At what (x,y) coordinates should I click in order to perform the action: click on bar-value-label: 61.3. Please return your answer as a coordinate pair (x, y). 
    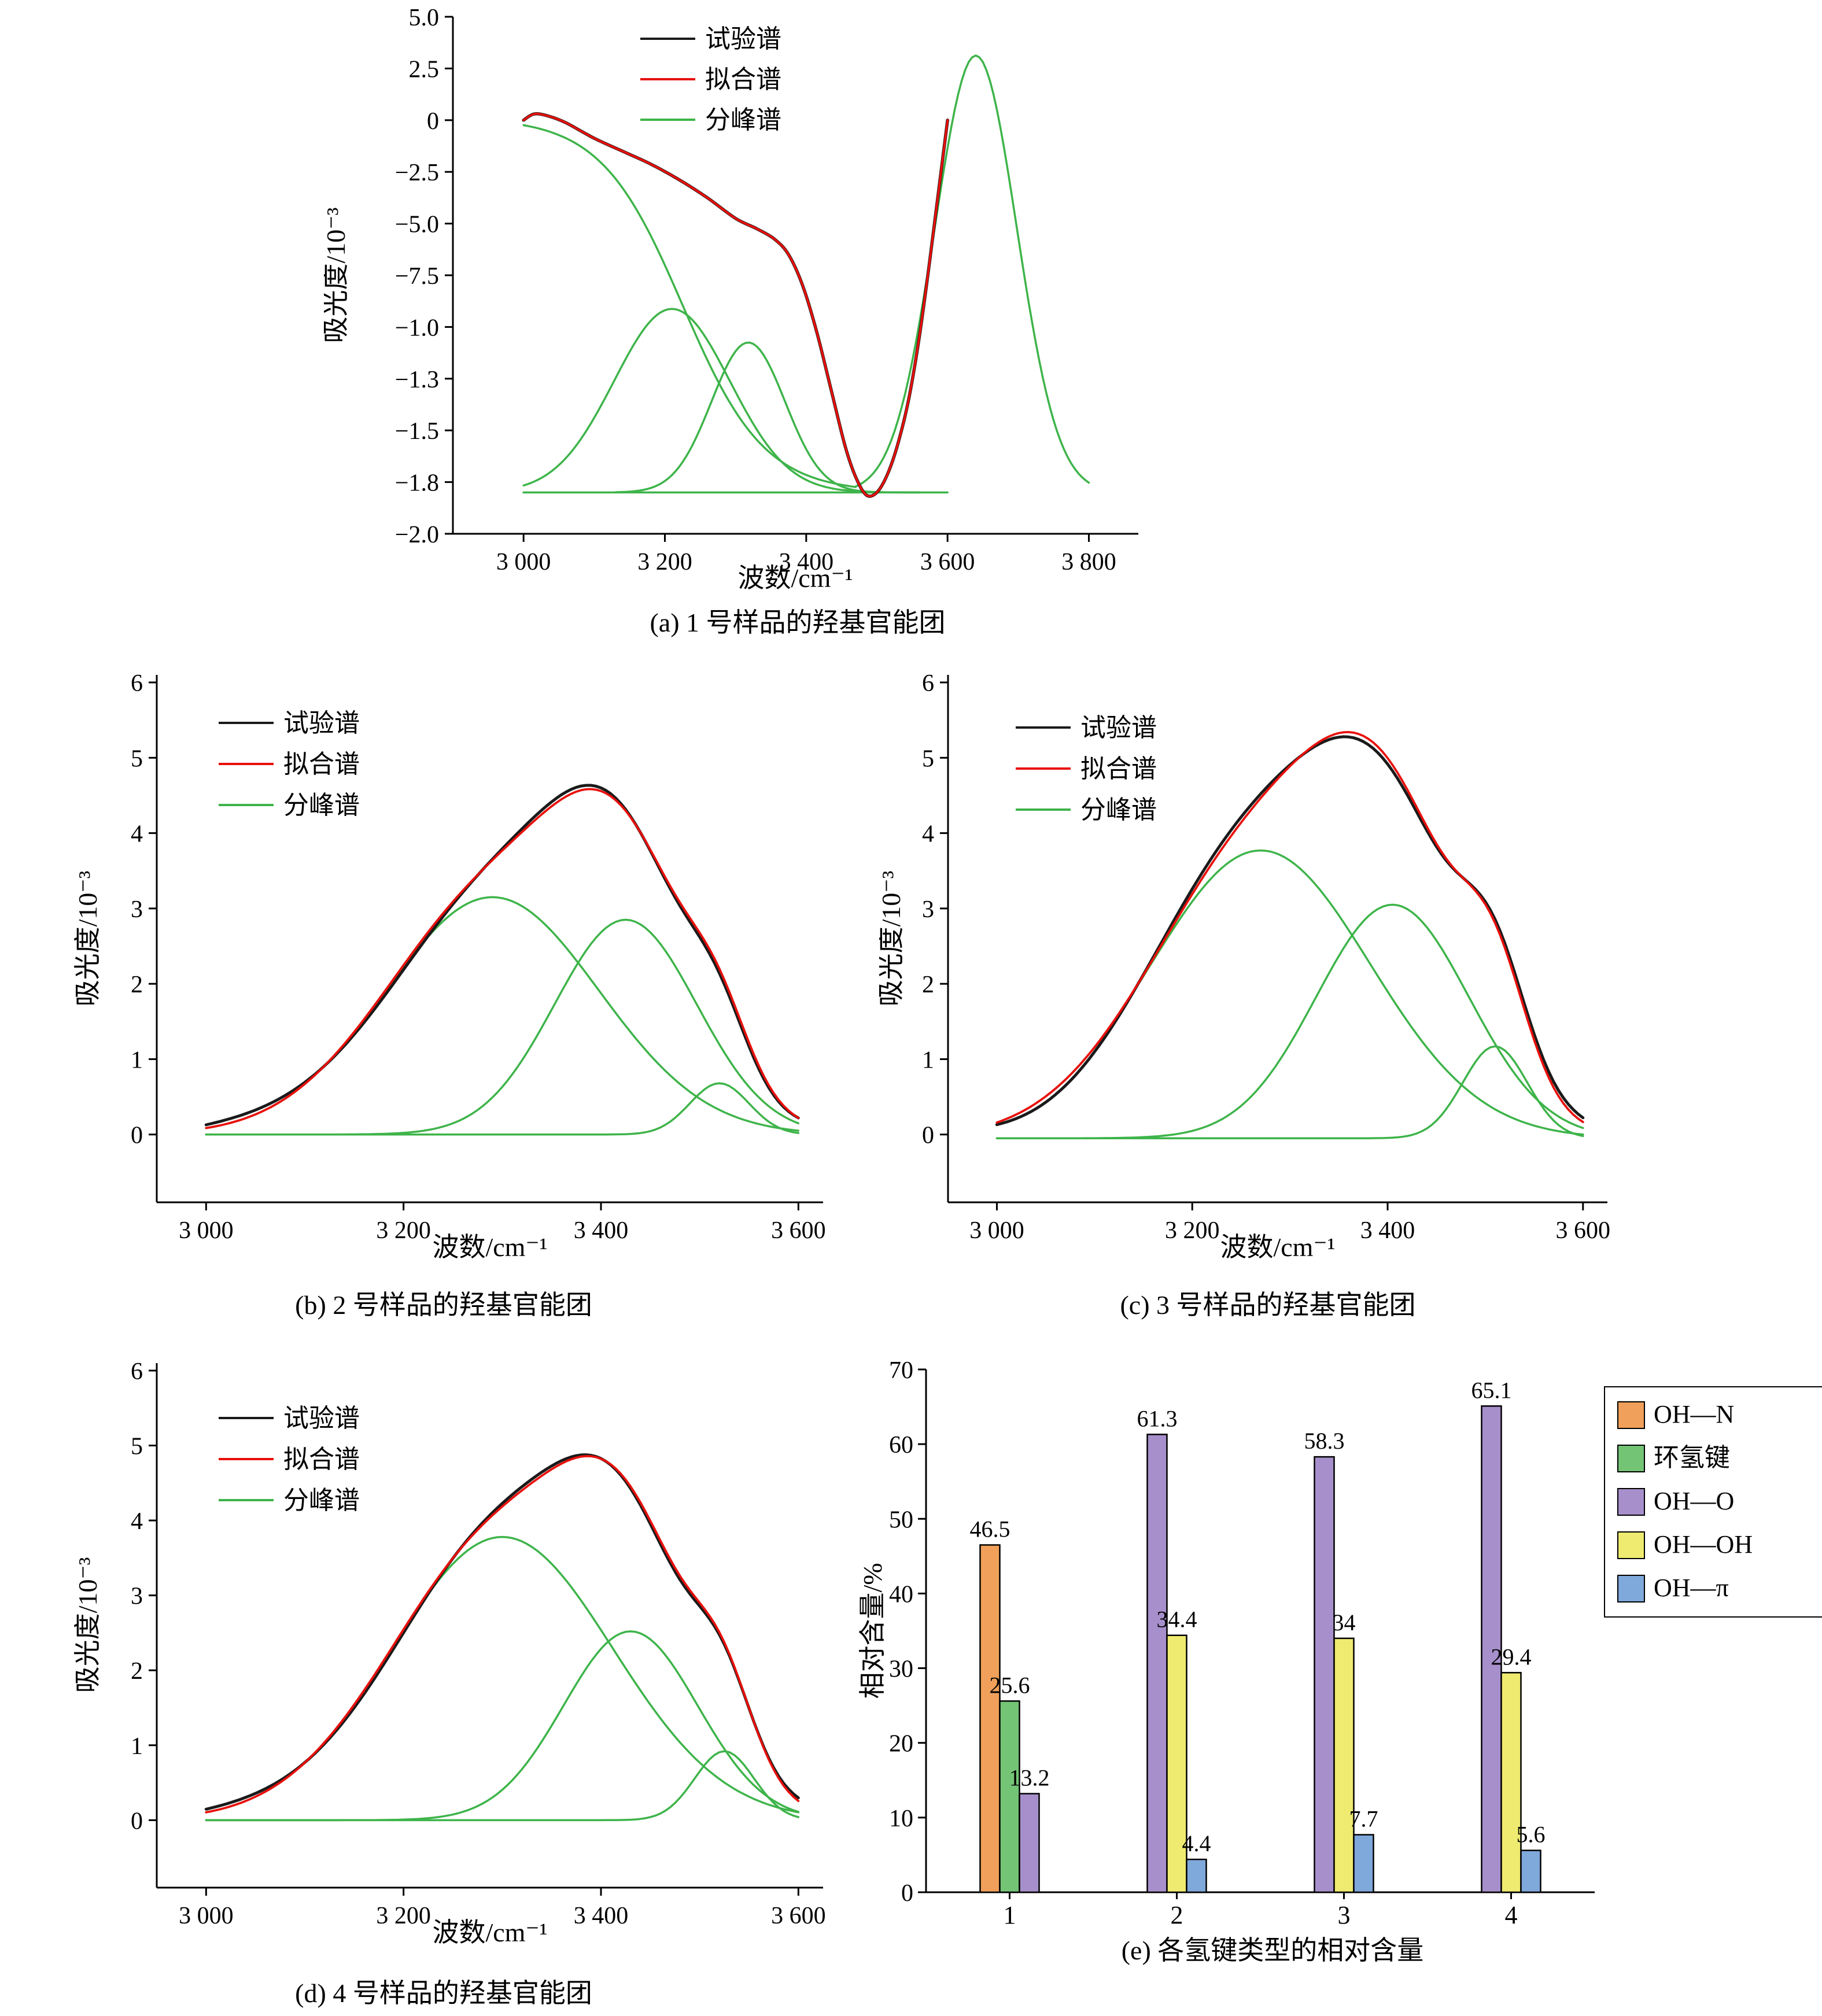
    Looking at the image, I should click on (1157, 1418).